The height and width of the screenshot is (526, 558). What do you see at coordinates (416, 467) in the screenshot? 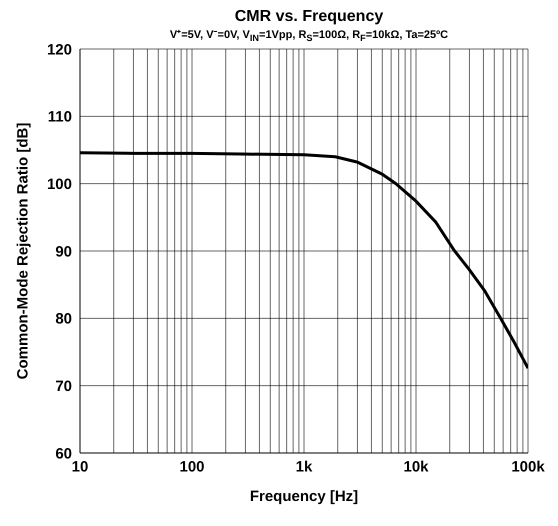
I see `x-tick-label: 10k` at bounding box center [416, 467].